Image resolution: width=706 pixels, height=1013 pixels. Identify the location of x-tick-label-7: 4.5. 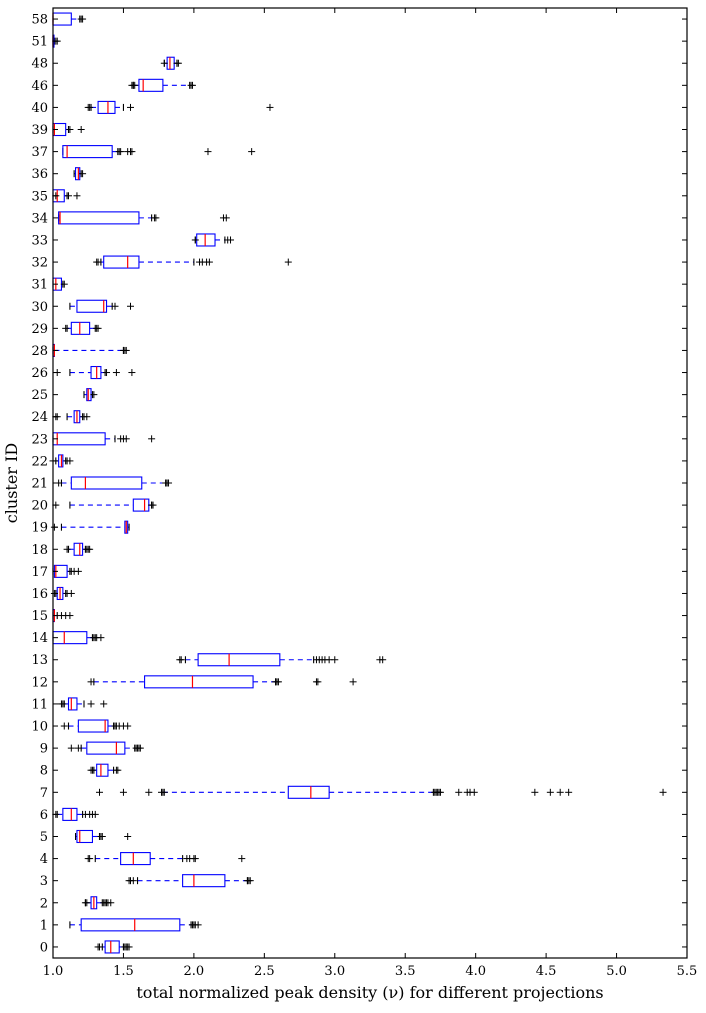
(546, 971).